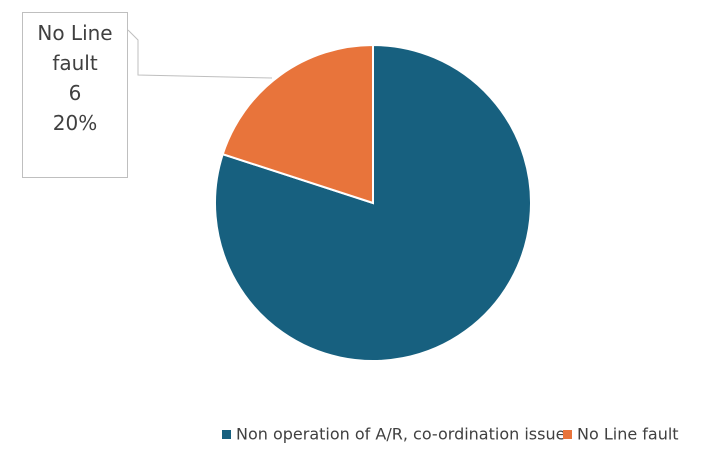 The height and width of the screenshot is (454, 722). What do you see at coordinates (297, 124) in the screenshot?
I see `pie-slice` at bounding box center [297, 124].